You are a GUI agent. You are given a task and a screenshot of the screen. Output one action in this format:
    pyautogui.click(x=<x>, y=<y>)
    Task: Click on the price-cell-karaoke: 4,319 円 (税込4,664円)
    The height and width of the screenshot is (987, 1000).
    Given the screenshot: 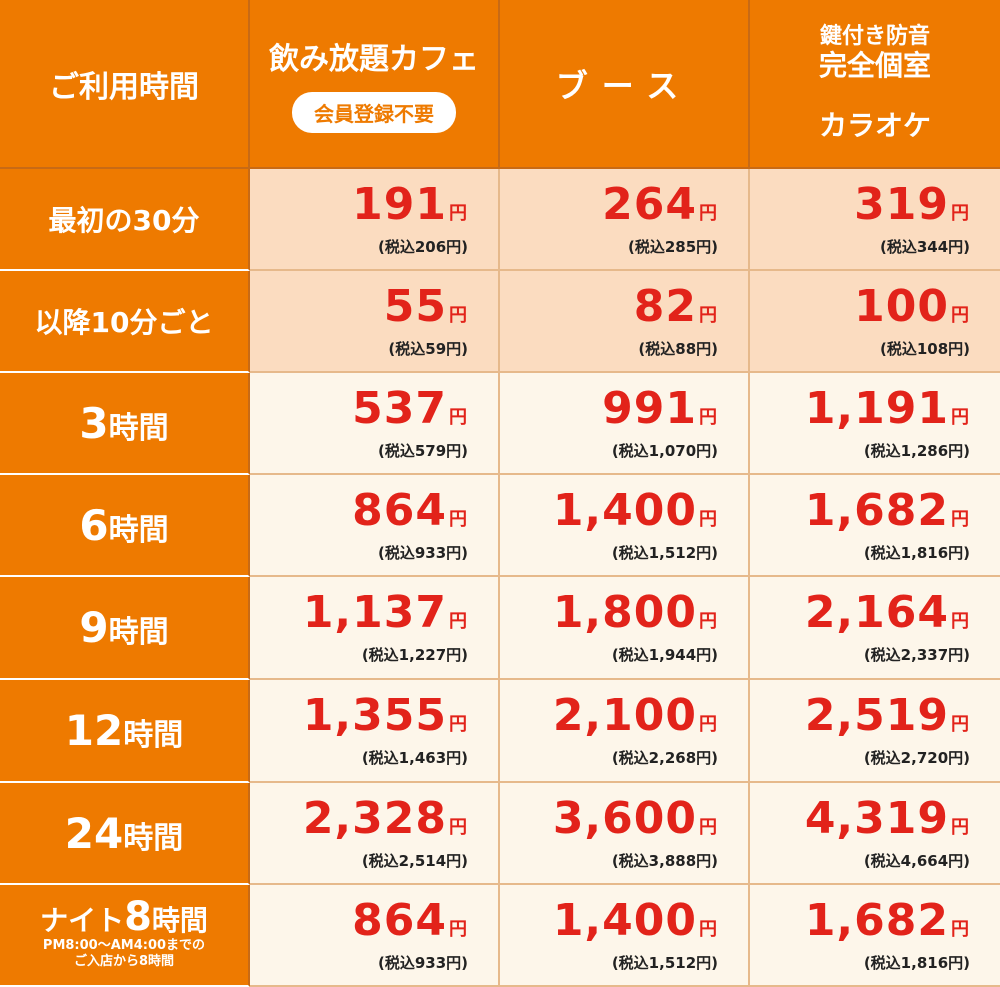 What is the action you would take?
    pyautogui.click(x=875, y=834)
    